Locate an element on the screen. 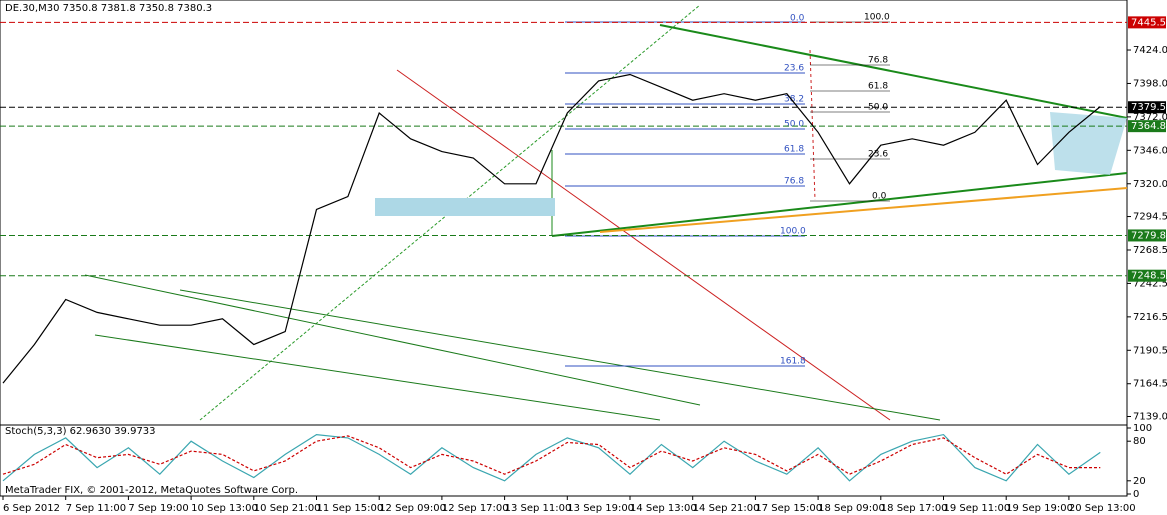 Image resolution: width=1167 pixels, height=515 pixels. price-tag-label: 7364.8 is located at coordinates (1148, 126).